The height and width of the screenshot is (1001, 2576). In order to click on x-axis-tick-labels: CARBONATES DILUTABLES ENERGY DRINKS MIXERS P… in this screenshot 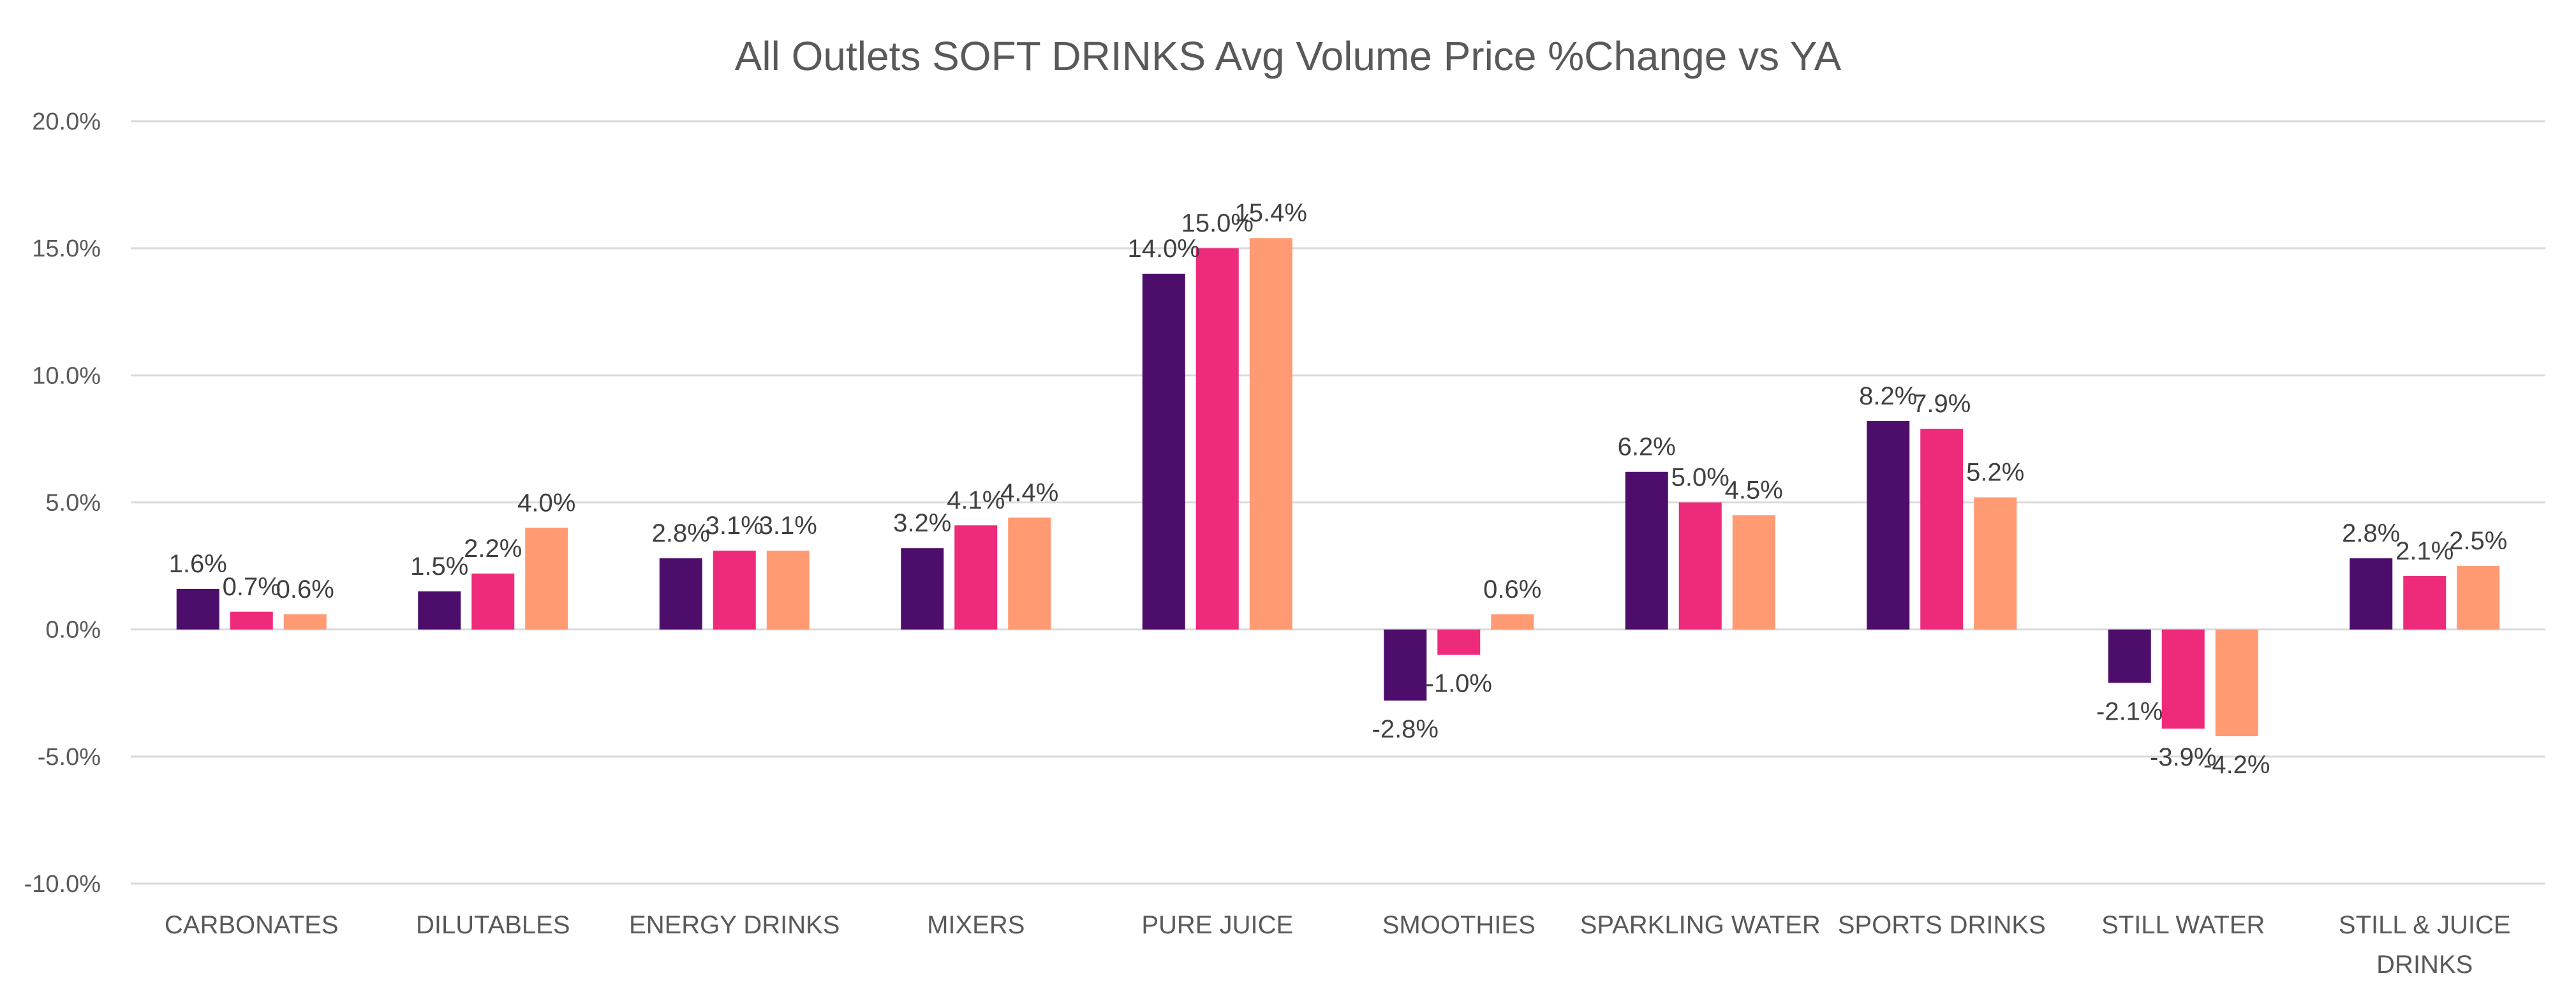, I will do `click(1338, 945)`.